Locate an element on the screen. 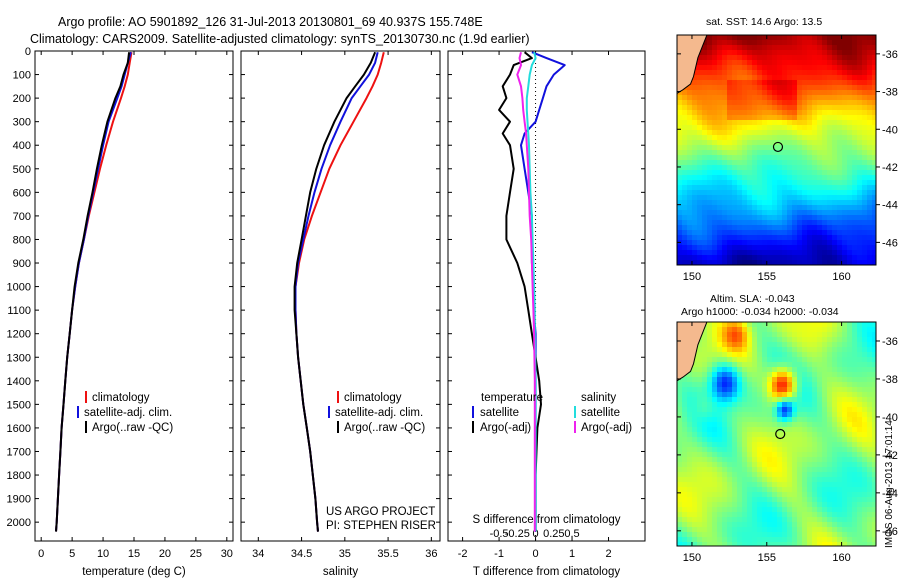 The image size is (900, 580). sla-map-axes: 150 155 160-36-38-40-42-44-46 is located at coordinates (787, 442).